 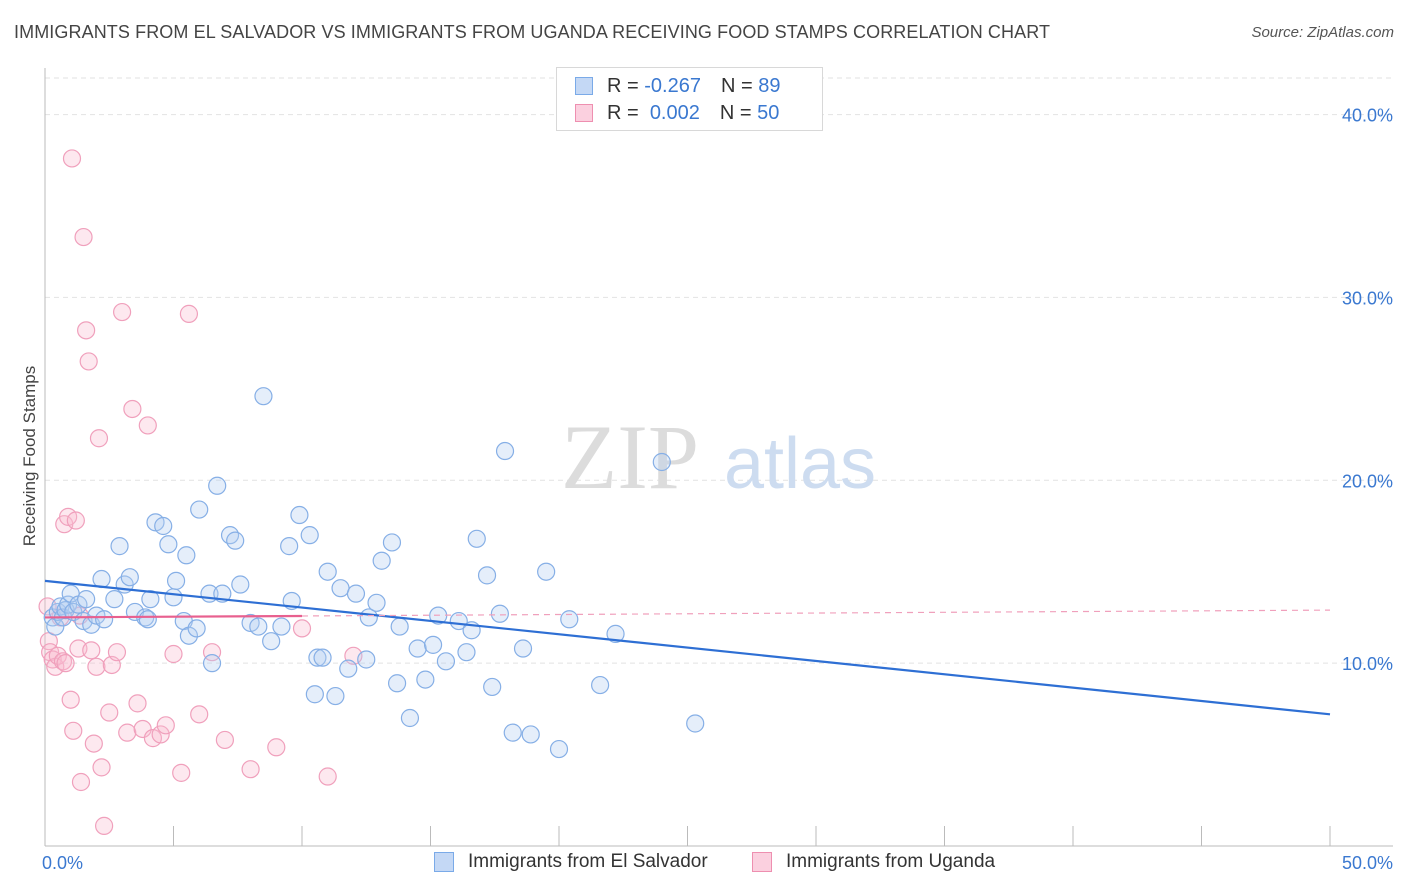 I want to click on bottom-legend-label-el-salvador: Immigrants from El Salvador, so click(x=588, y=861).